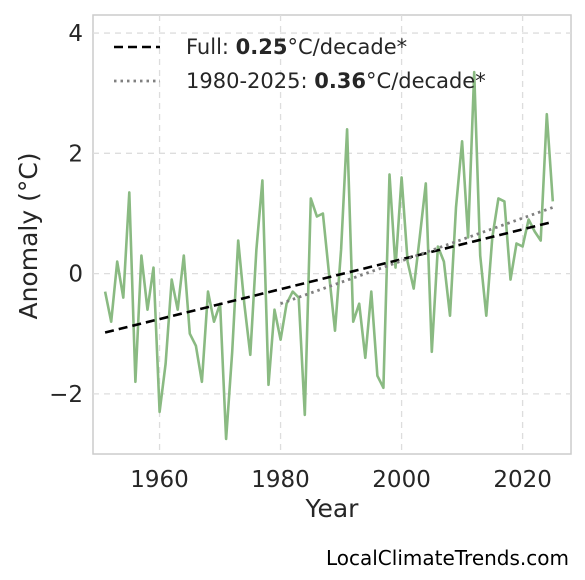 The width and height of the screenshot is (585, 580). I want to click on x-tick-label: 1960, so click(159, 480).